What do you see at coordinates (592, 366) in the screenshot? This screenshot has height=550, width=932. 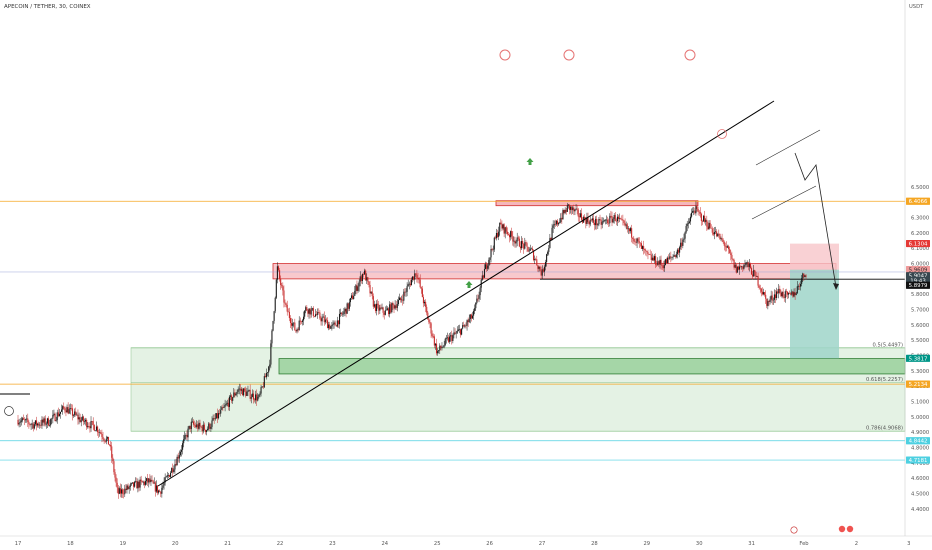 I see `support-zone` at bounding box center [592, 366].